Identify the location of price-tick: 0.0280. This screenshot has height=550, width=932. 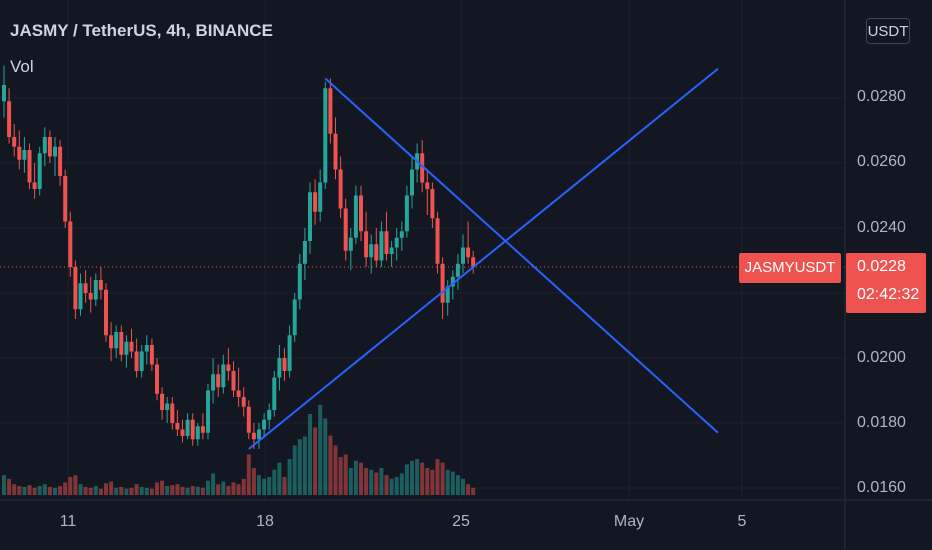
(881, 96).